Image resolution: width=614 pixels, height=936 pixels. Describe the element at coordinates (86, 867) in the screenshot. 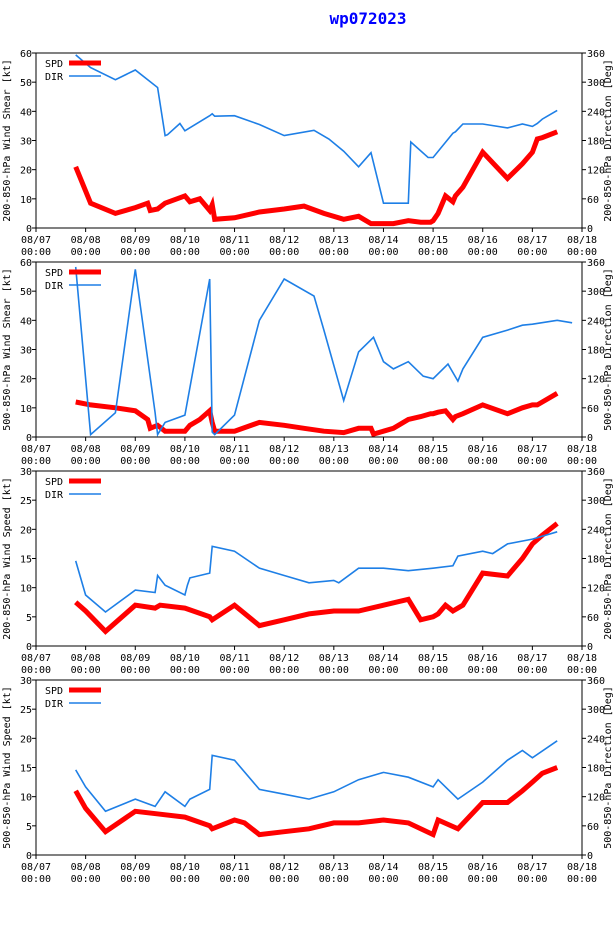

I see `x-tick-label-date: 08/08` at that location.